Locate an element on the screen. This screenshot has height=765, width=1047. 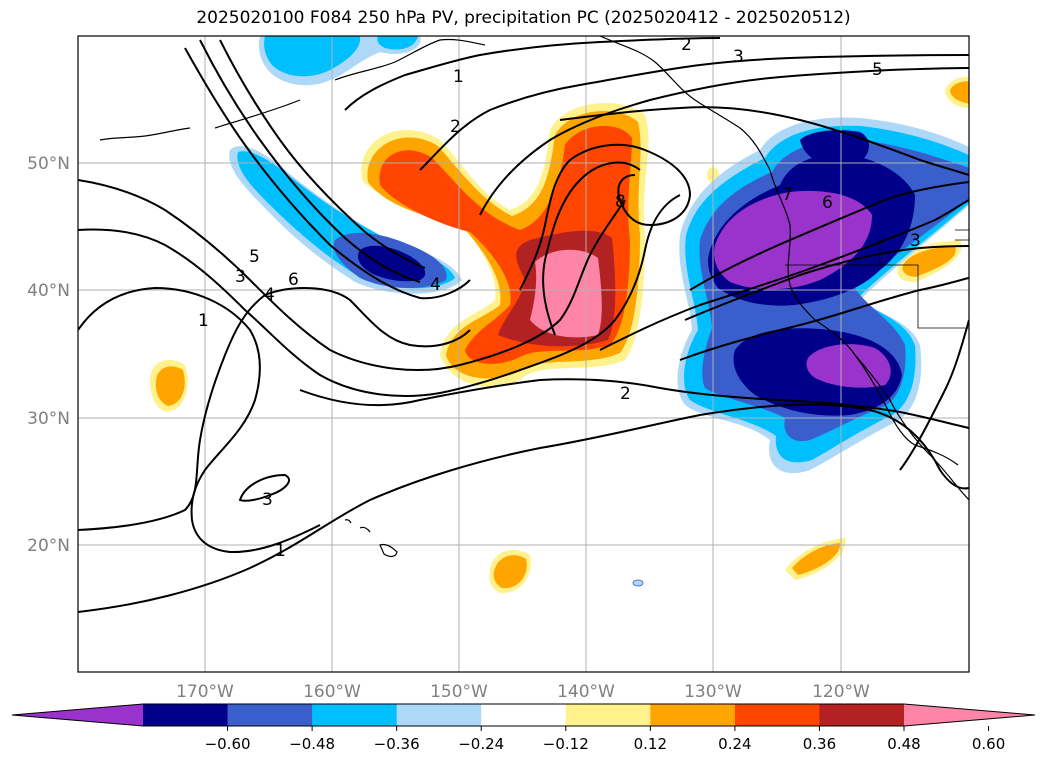
lat-label: 50°N is located at coordinates (48, 164).